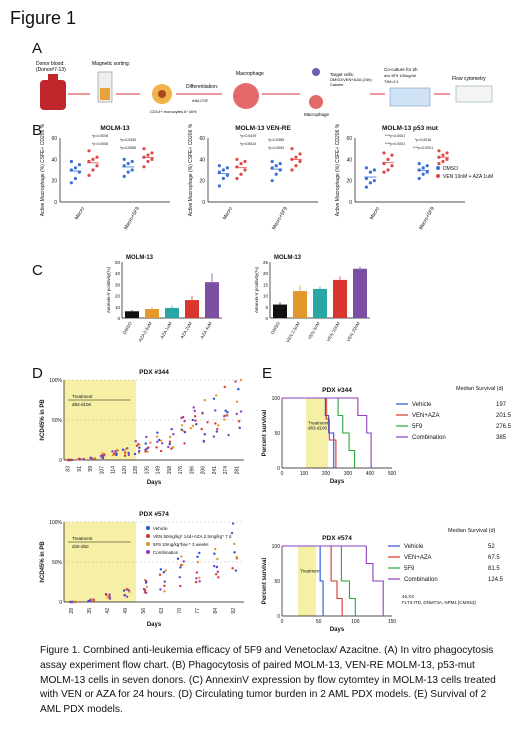  What do you see at coordinates (37, 270) in the screenshot?
I see `panel-label-c: C` at bounding box center [37, 270].